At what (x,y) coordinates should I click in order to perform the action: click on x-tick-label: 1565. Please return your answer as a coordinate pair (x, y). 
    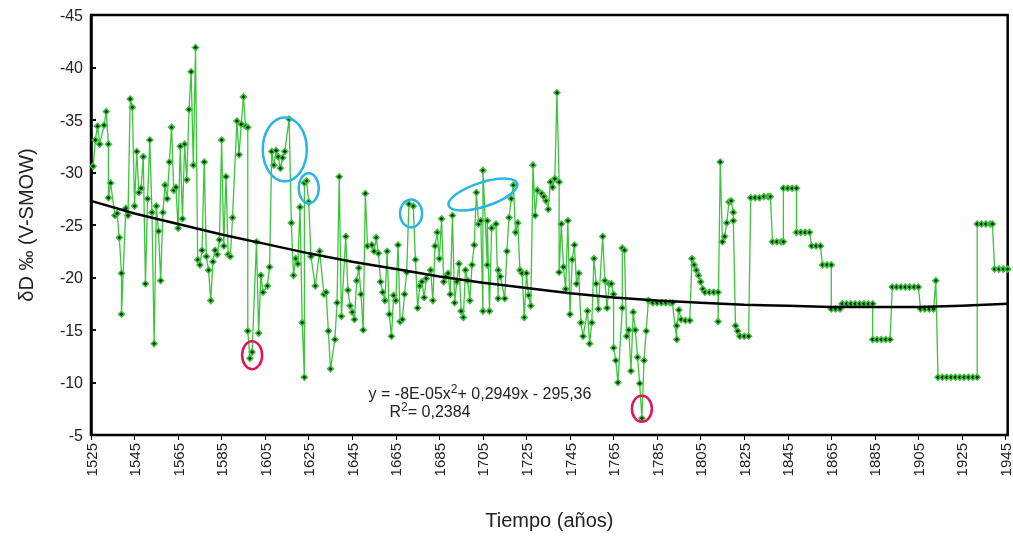
    Looking at the image, I should click on (178, 460).